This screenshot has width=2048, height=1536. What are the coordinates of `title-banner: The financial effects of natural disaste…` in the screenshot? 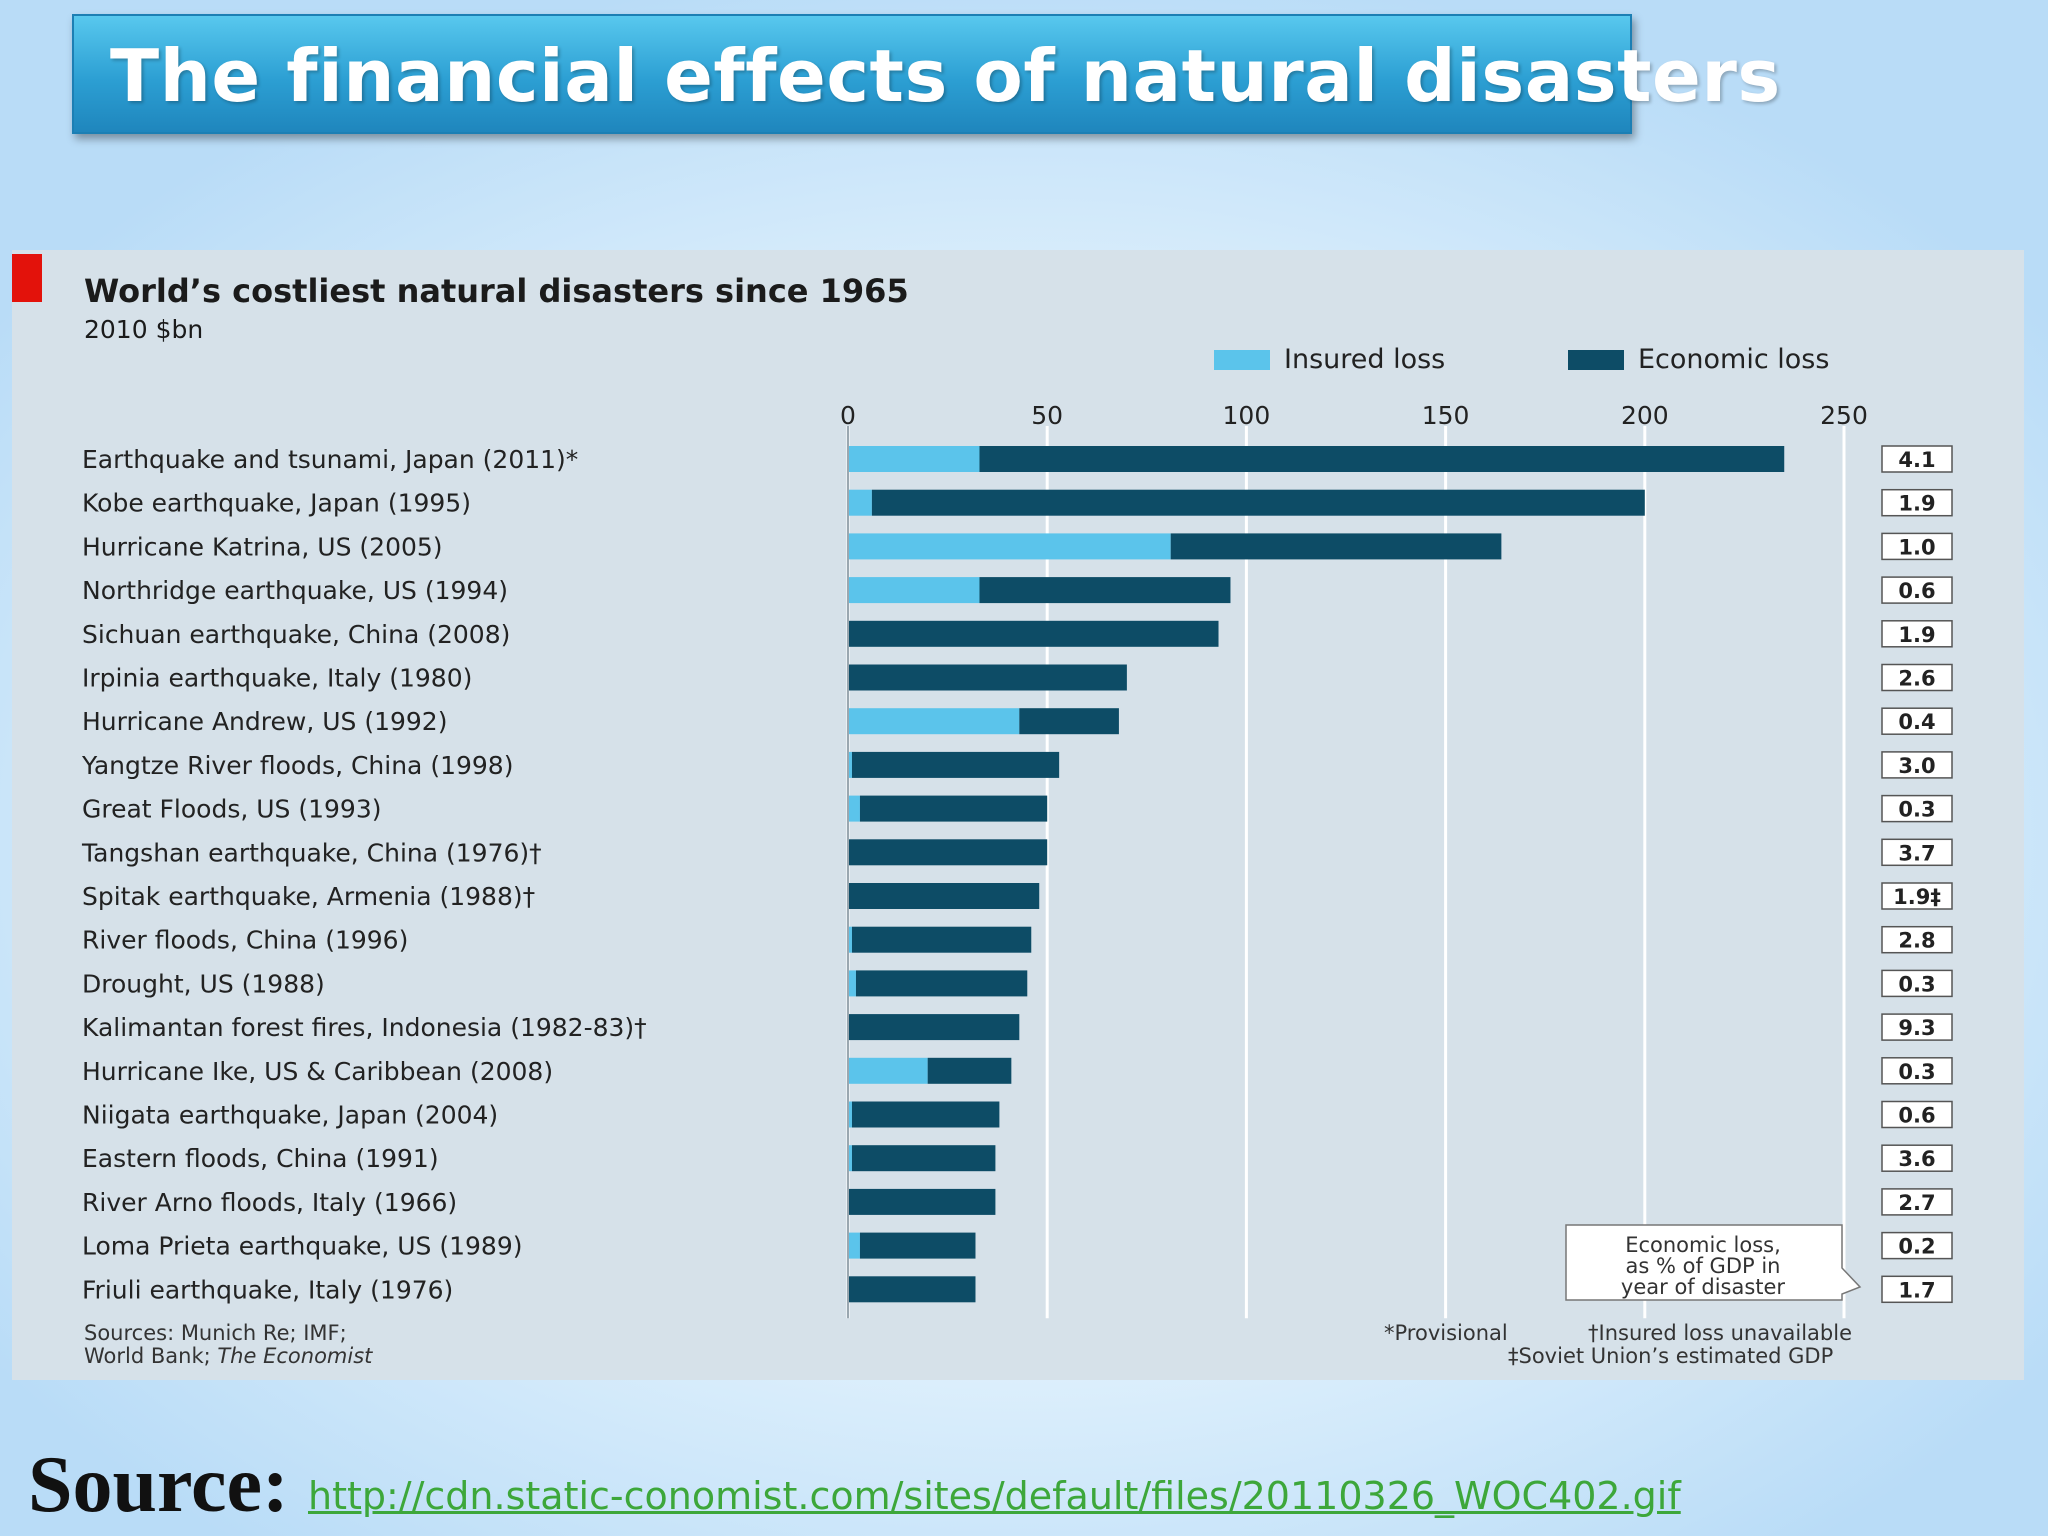 It's located at (926, 74).